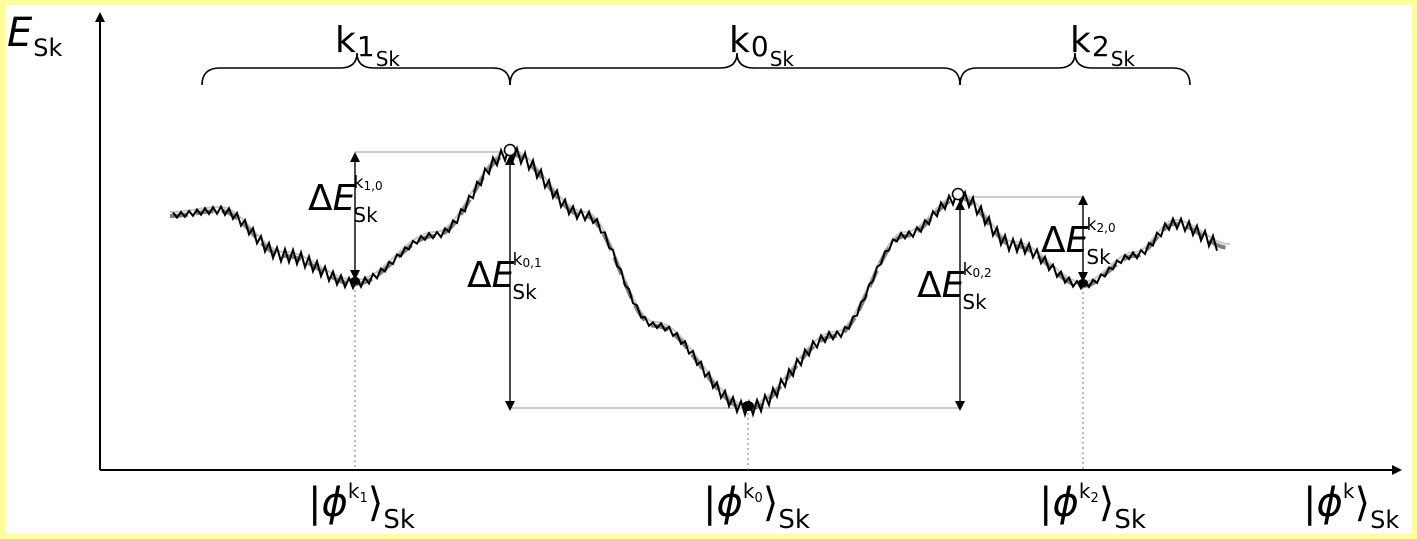 The height and width of the screenshot is (539, 1417). I want to click on gap-k01-sup: k, so click(517, 260).